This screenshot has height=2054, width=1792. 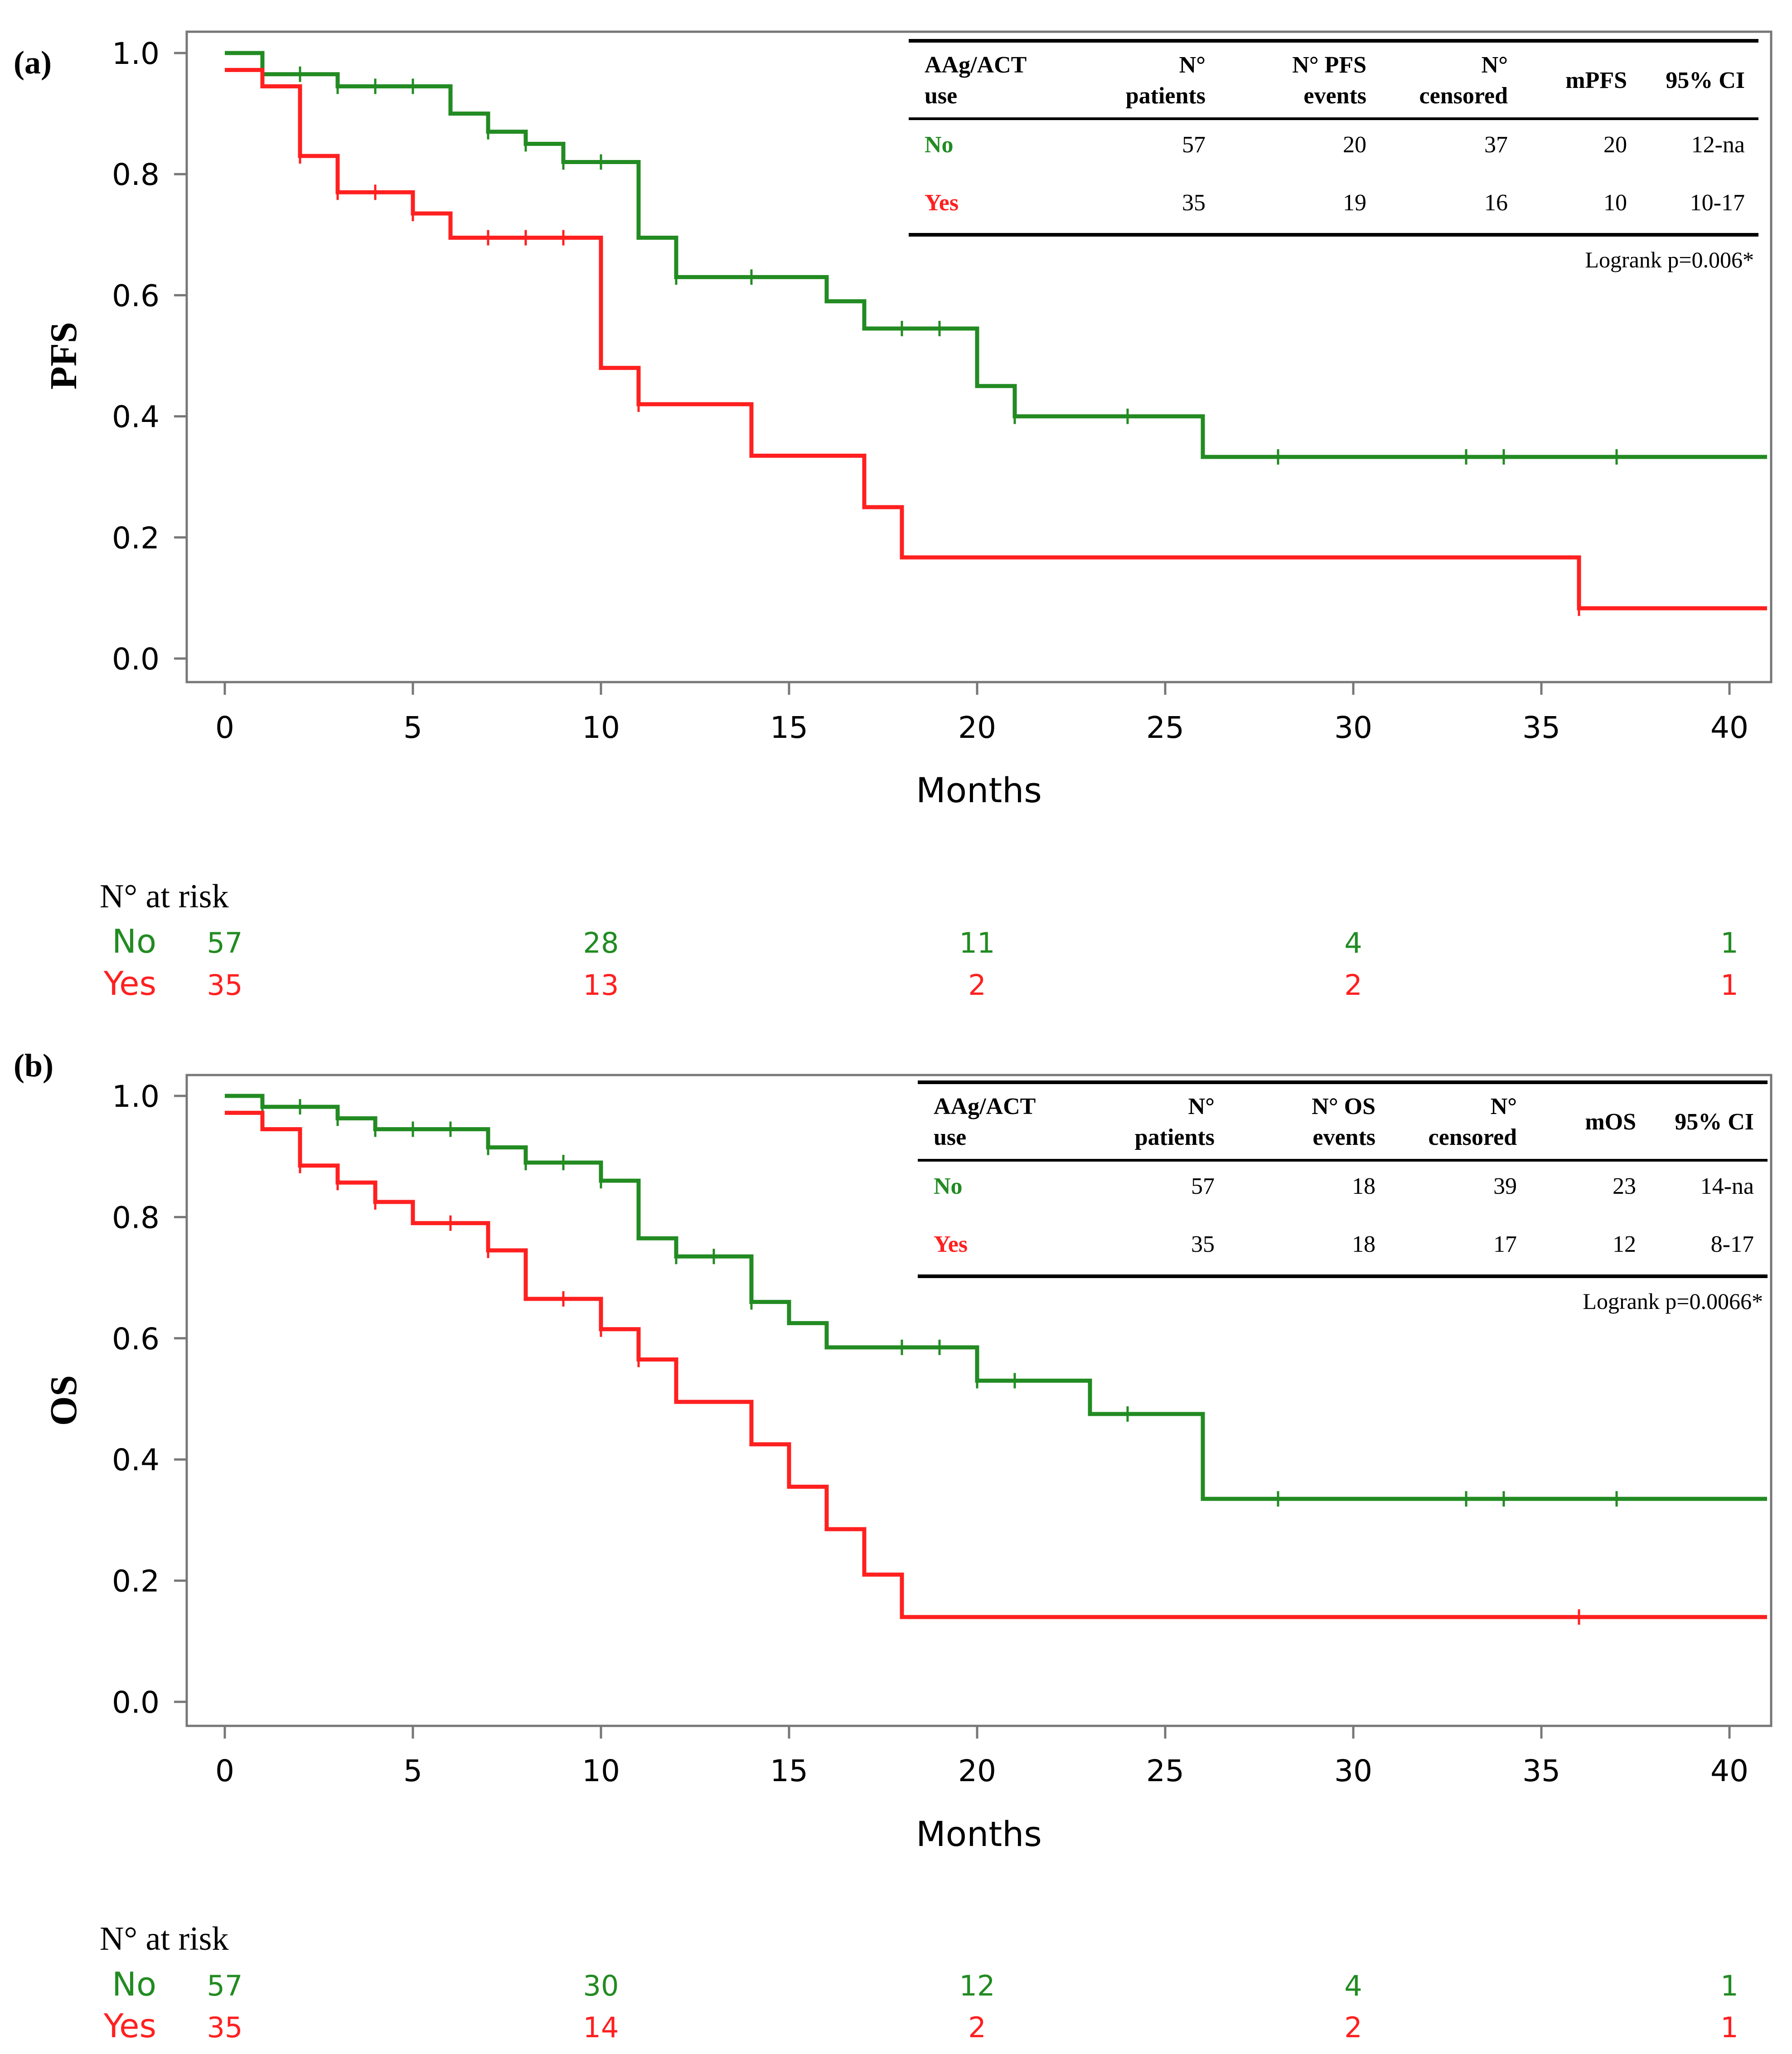 What do you see at coordinates (601, 2027) in the screenshot?
I see `risk-value: 14` at bounding box center [601, 2027].